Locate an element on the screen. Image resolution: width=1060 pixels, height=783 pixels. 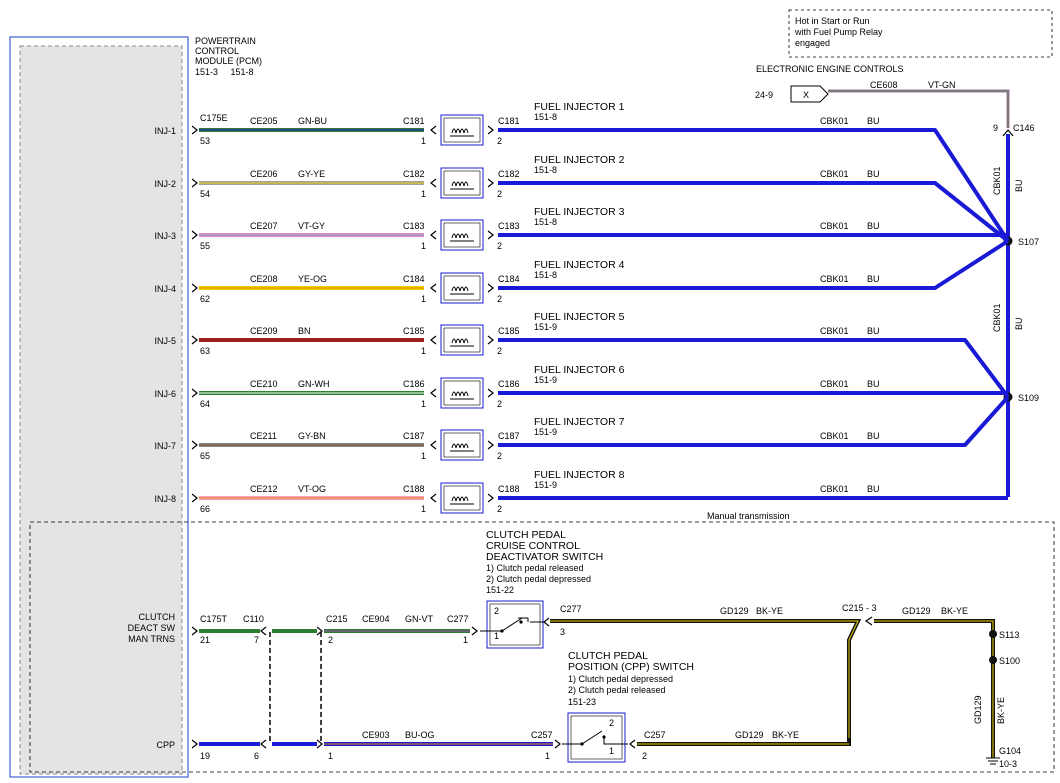
injector-7-pin-in: 1 is located at coordinates (423, 456).